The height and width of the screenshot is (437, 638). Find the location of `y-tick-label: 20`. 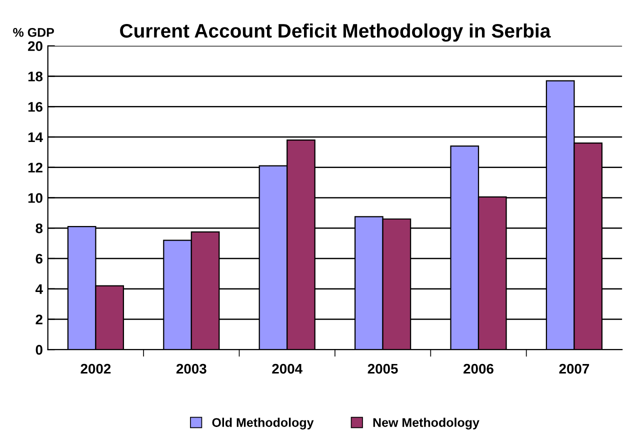

y-tick-label: 20 is located at coordinates (35, 46).